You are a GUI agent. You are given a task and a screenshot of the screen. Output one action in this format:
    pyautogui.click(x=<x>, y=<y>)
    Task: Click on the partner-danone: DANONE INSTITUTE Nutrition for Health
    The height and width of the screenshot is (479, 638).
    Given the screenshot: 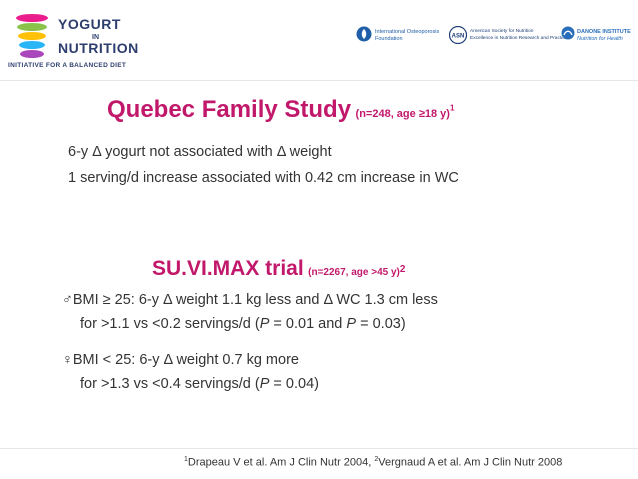 What is the action you would take?
    pyautogui.click(x=597, y=36)
    